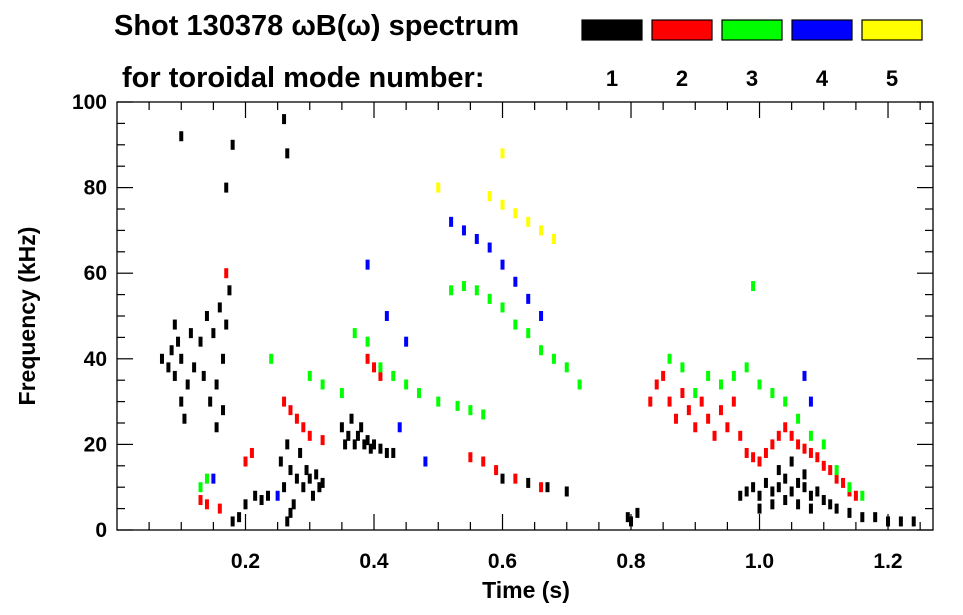 This screenshot has width=963, height=615. I want to click on y-tick-label: 100, so click(89, 102).